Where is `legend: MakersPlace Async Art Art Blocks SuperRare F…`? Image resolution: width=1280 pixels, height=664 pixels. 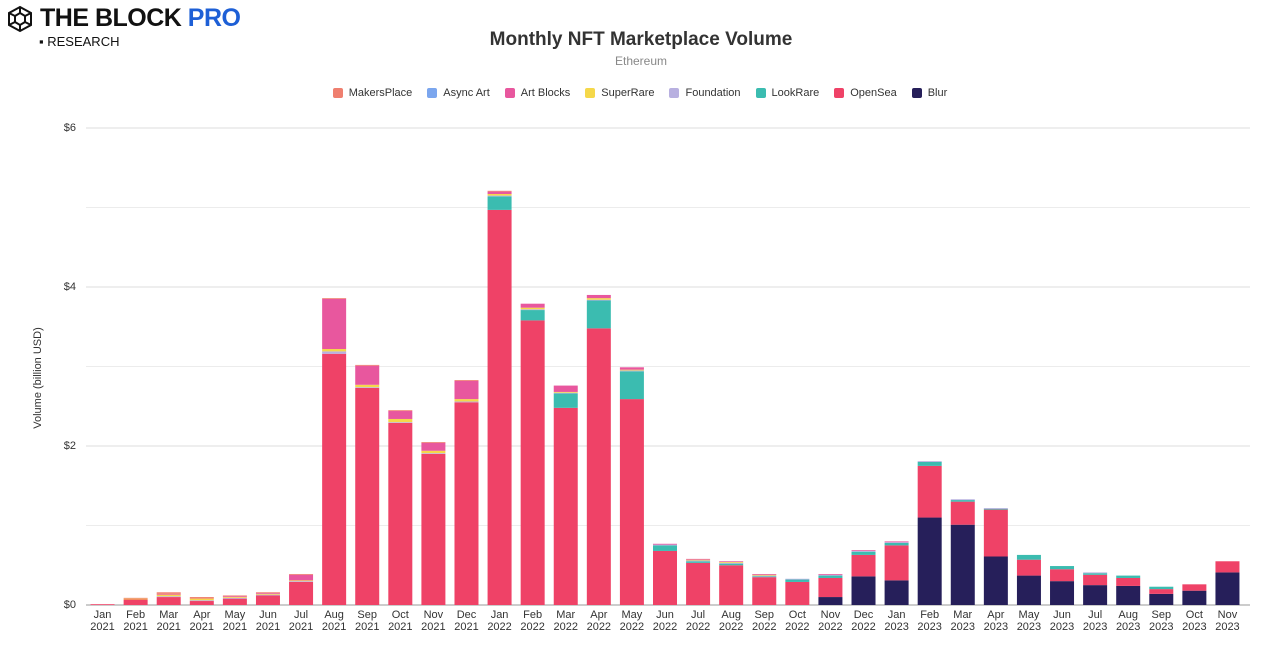 legend: MakersPlace Async Art Art Blocks SuperRare F… is located at coordinates (640, 93).